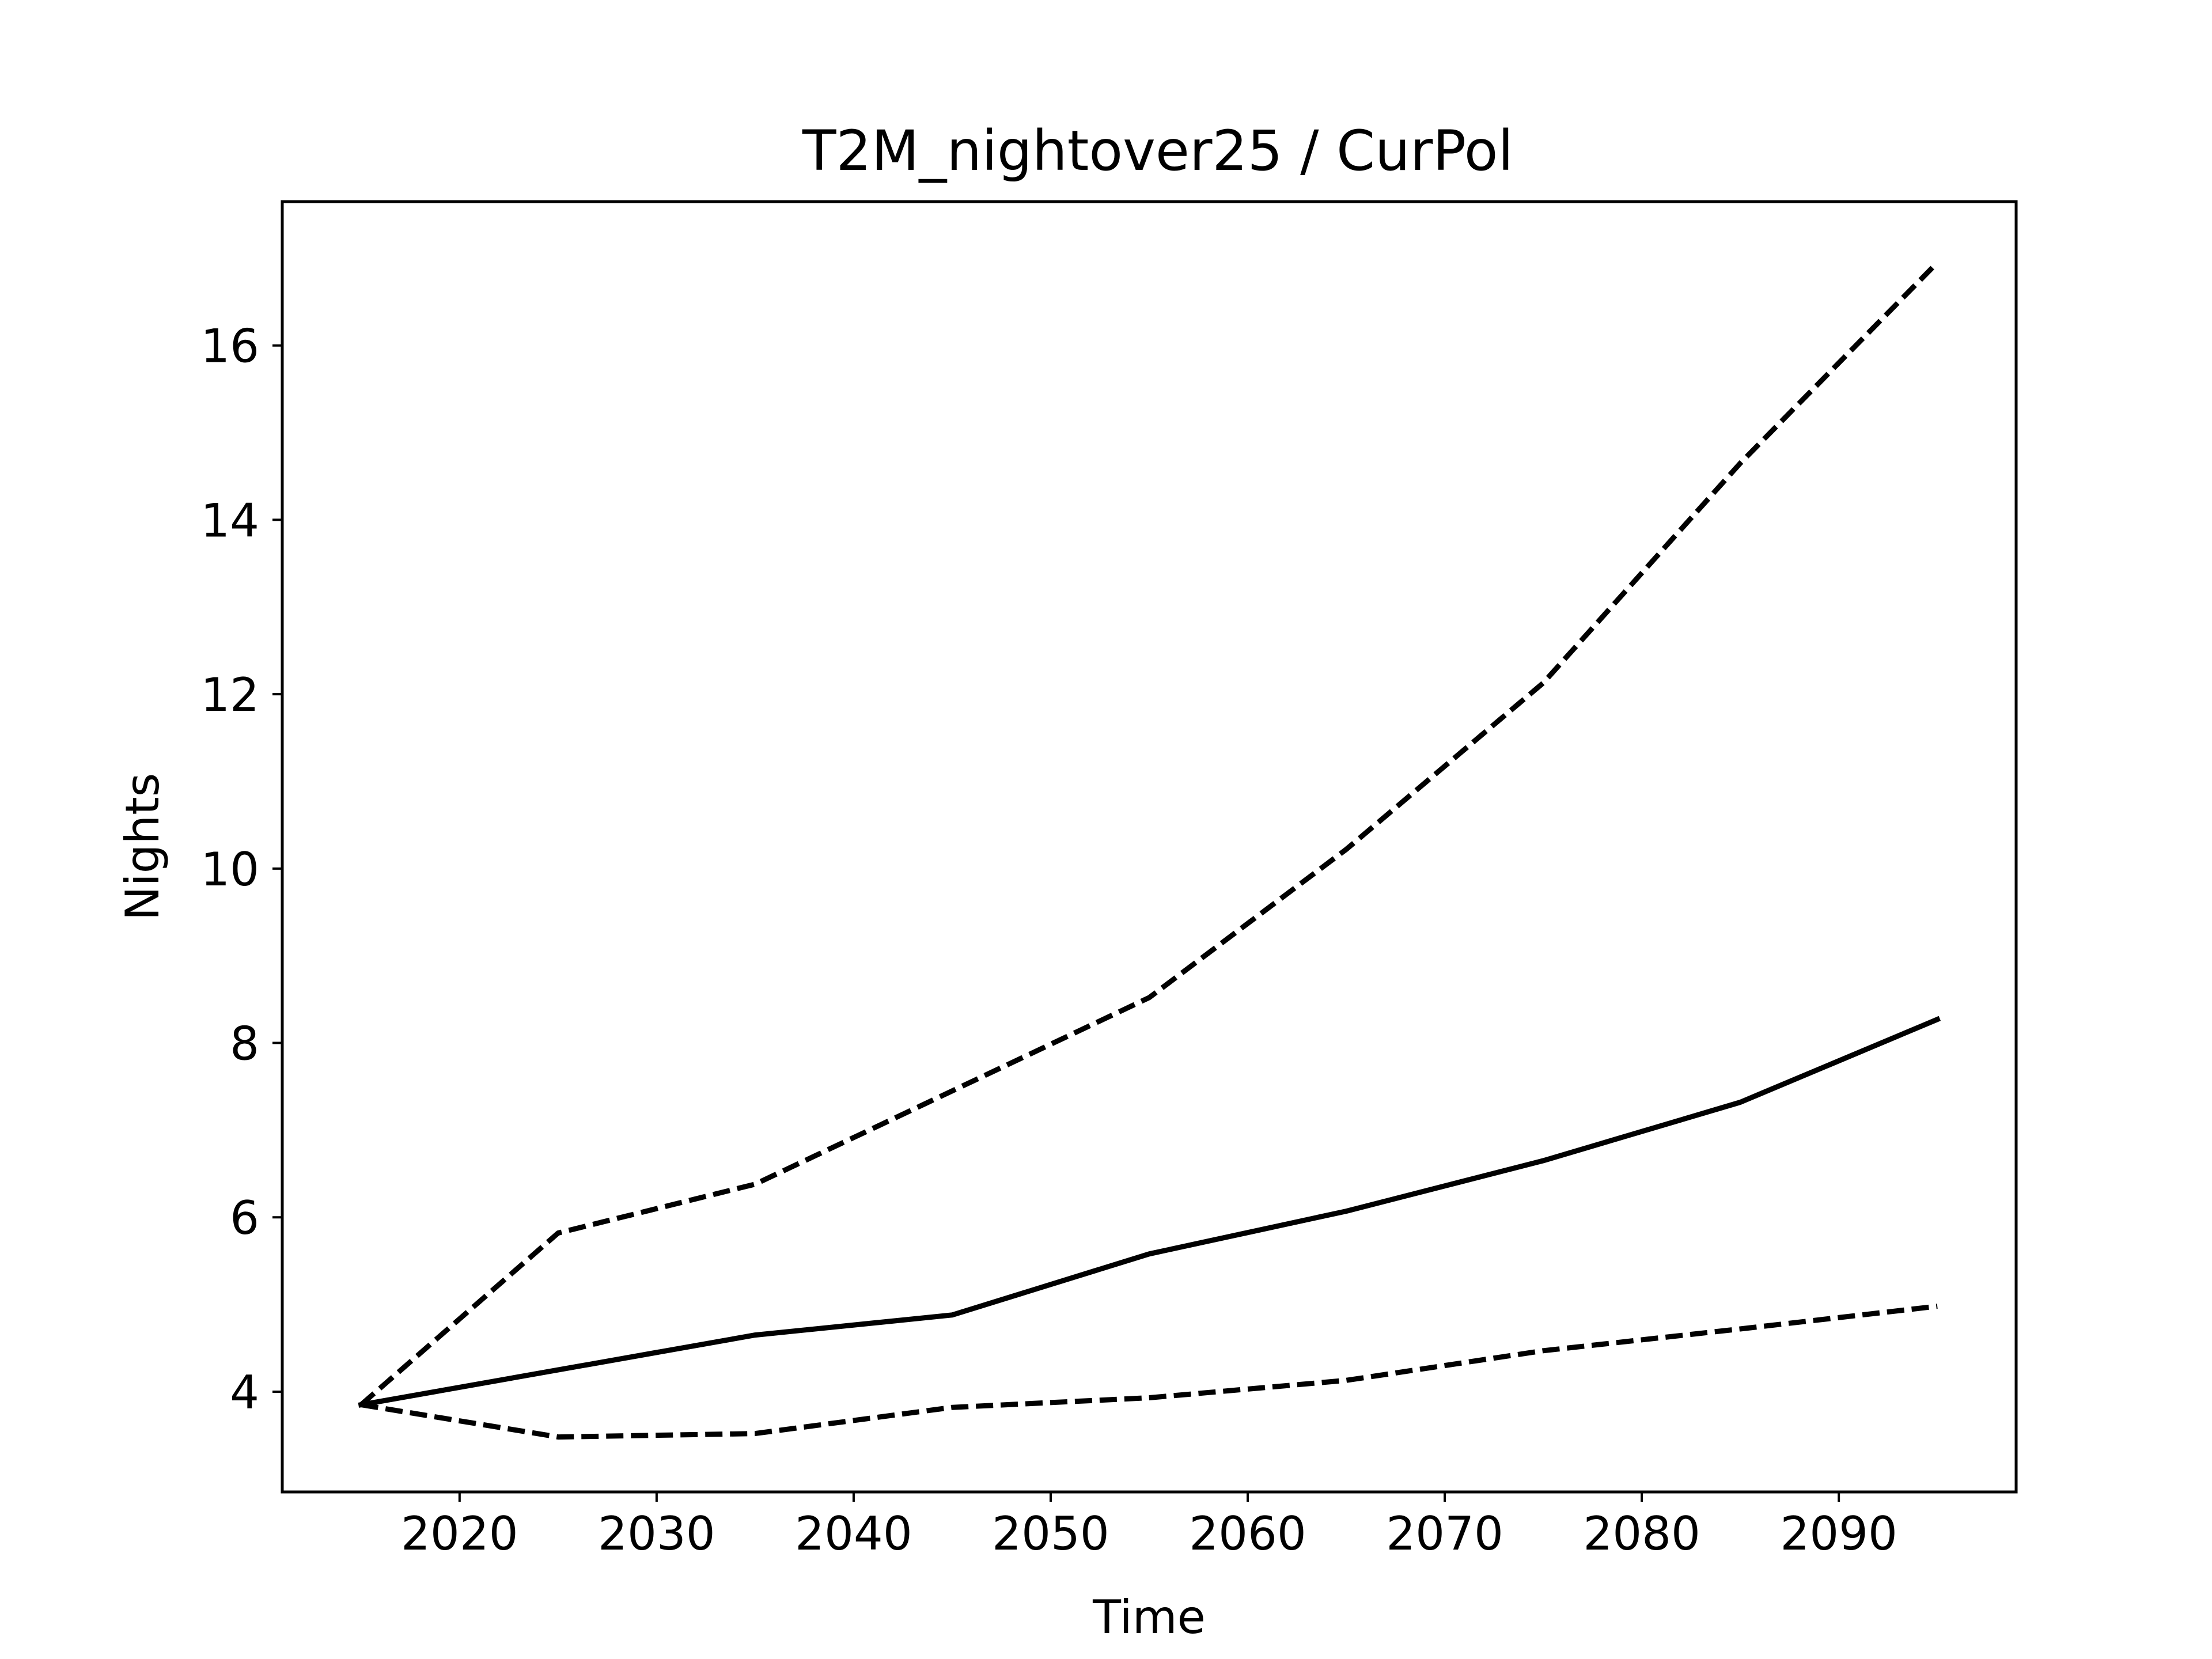  Describe the element at coordinates (244, 1044) in the screenshot. I see `y-tick-label: 8` at that location.